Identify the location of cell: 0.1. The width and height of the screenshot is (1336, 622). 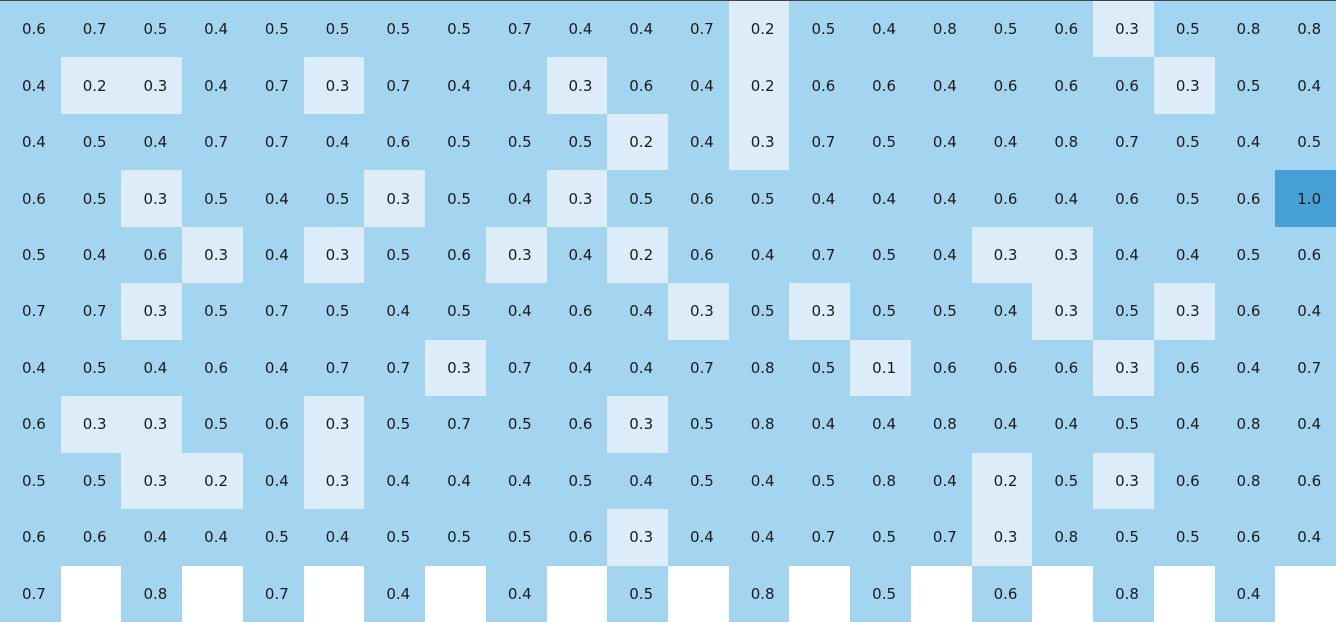
(880, 368).